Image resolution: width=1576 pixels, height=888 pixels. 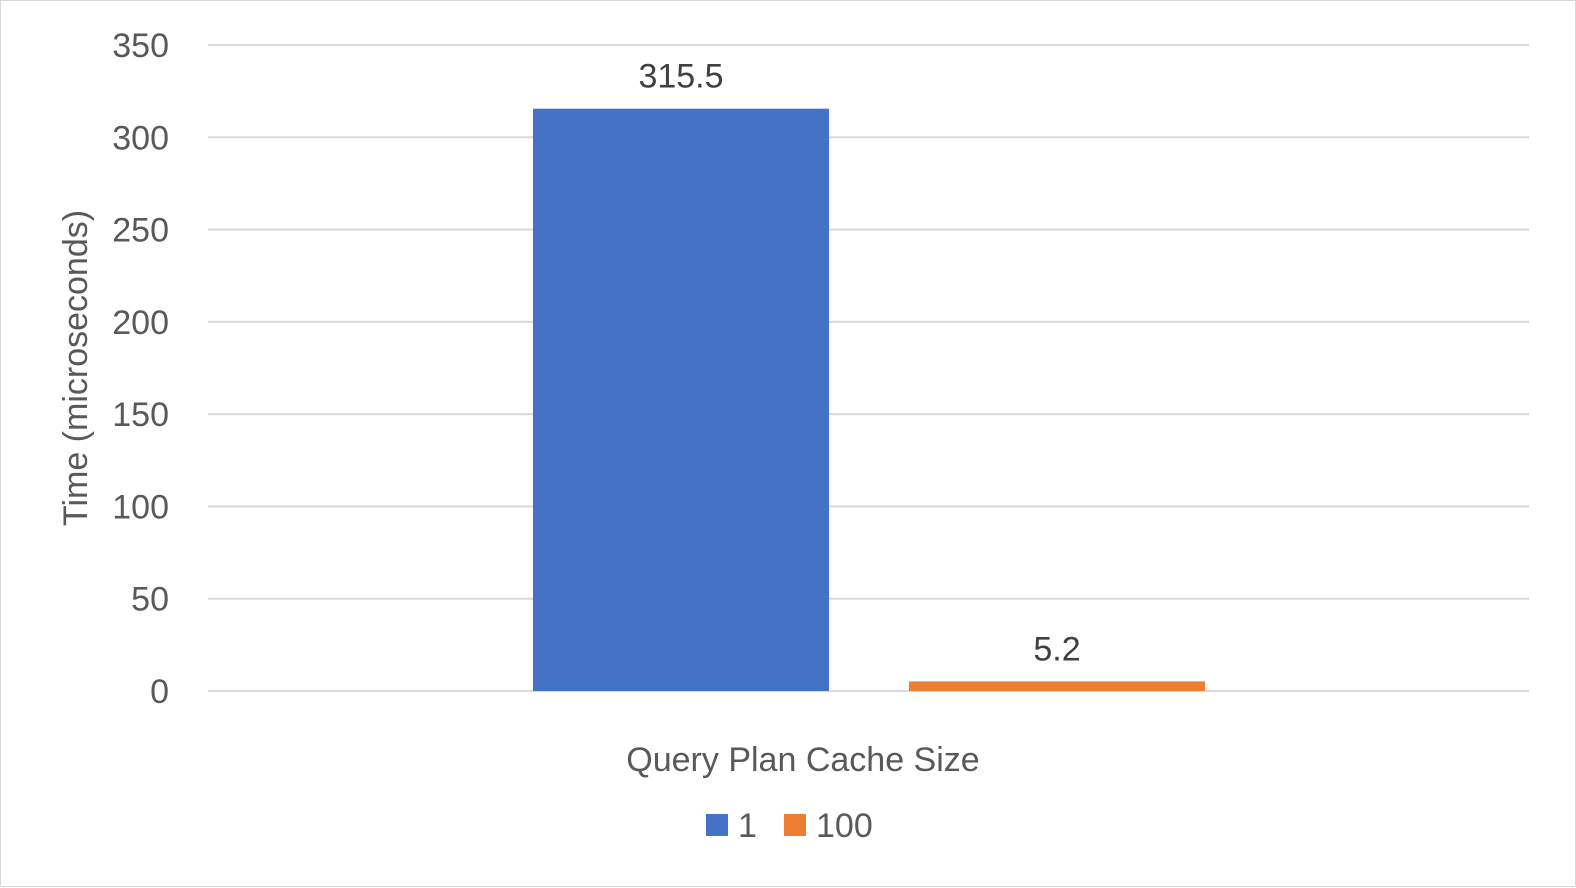 I want to click on data-label-series-1: 315.5, so click(x=680, y=77).